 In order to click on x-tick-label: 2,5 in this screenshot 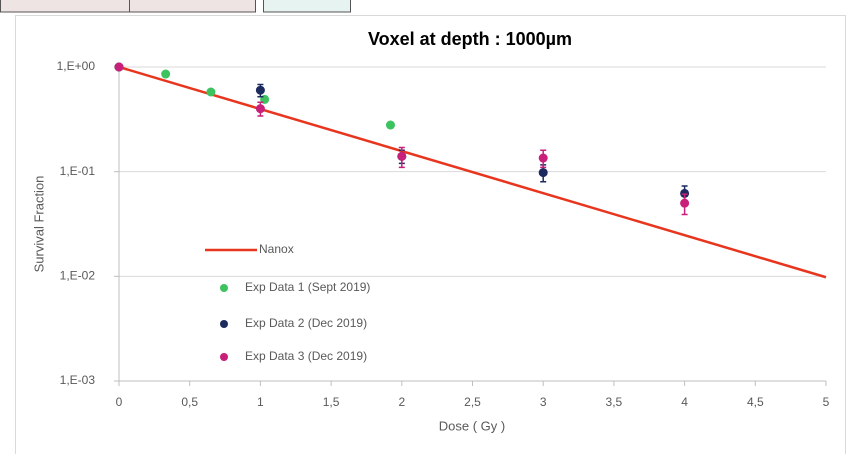, I will do `click(472, 402)`.